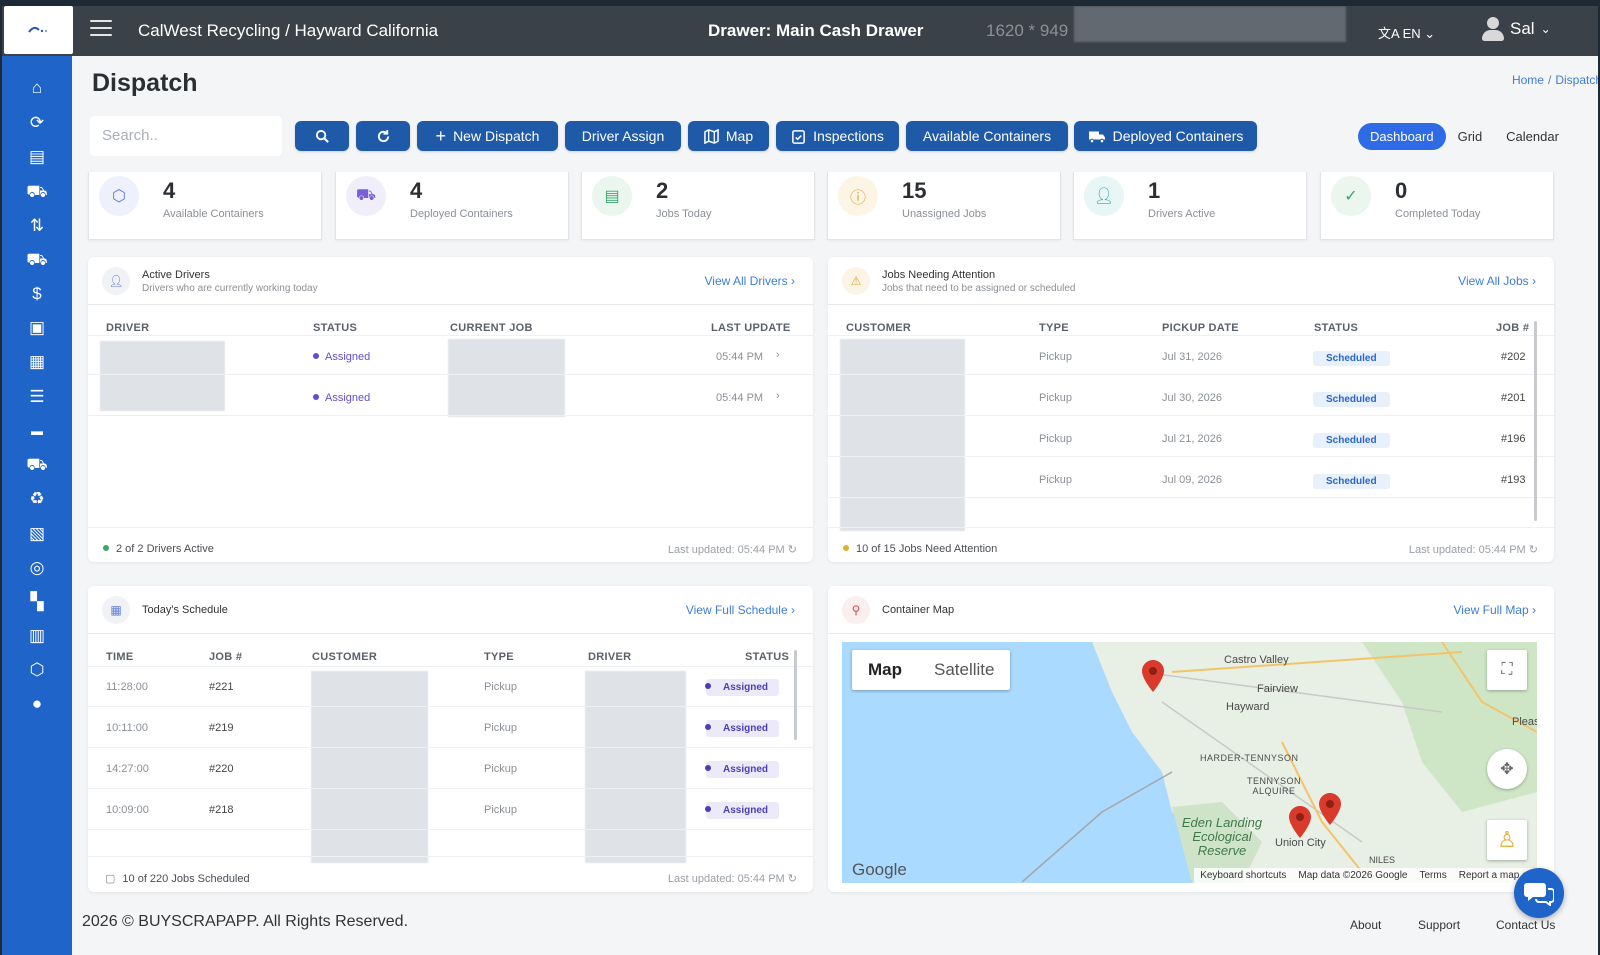 The image size is (1600, 955). What do you see at coordinates (1513, 439) in the screenshot?
I see `job-number: #196` at bounding box center [1513, 439].